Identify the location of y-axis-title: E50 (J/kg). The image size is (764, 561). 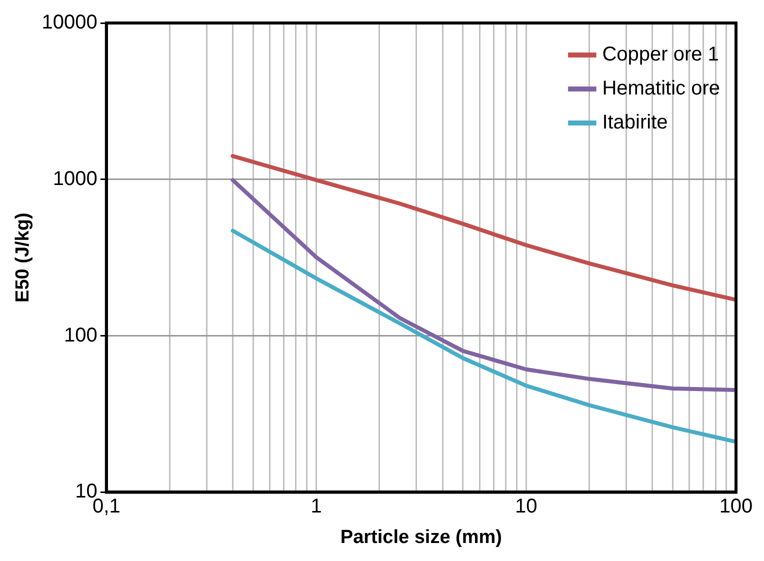
(23, 257).